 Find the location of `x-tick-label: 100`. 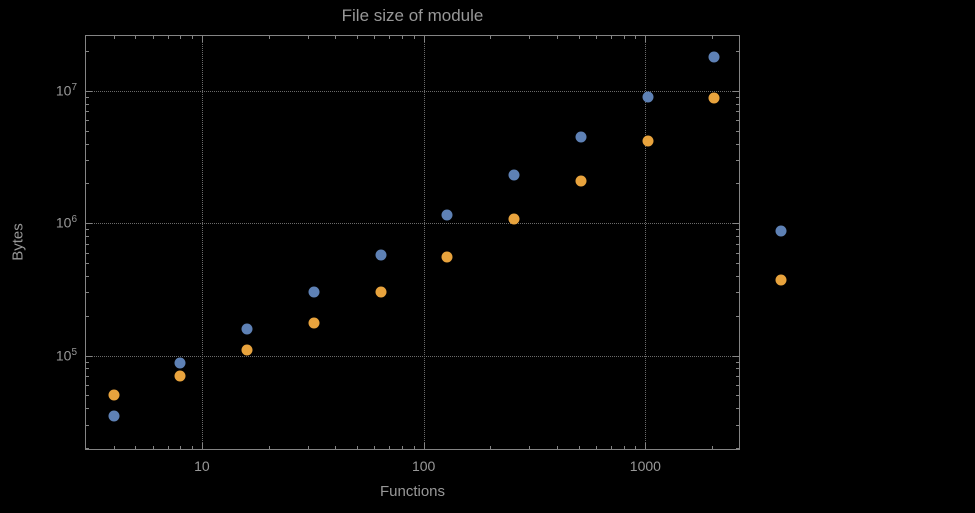

x-tick-label: 100 is located at coordinates (423, 466).